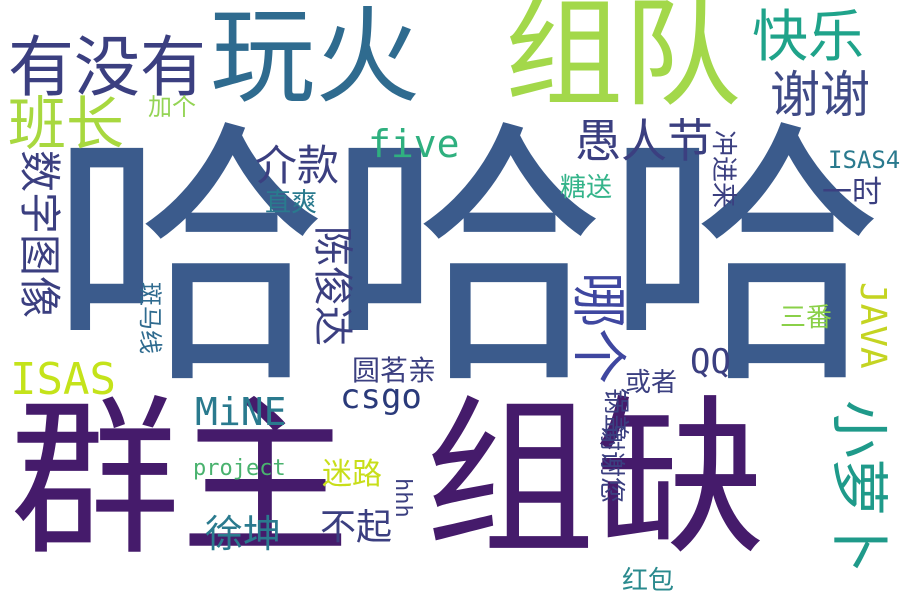 The image size is (900, 600). I want to click on word-xukun: 徐坤, so click(243, 534).